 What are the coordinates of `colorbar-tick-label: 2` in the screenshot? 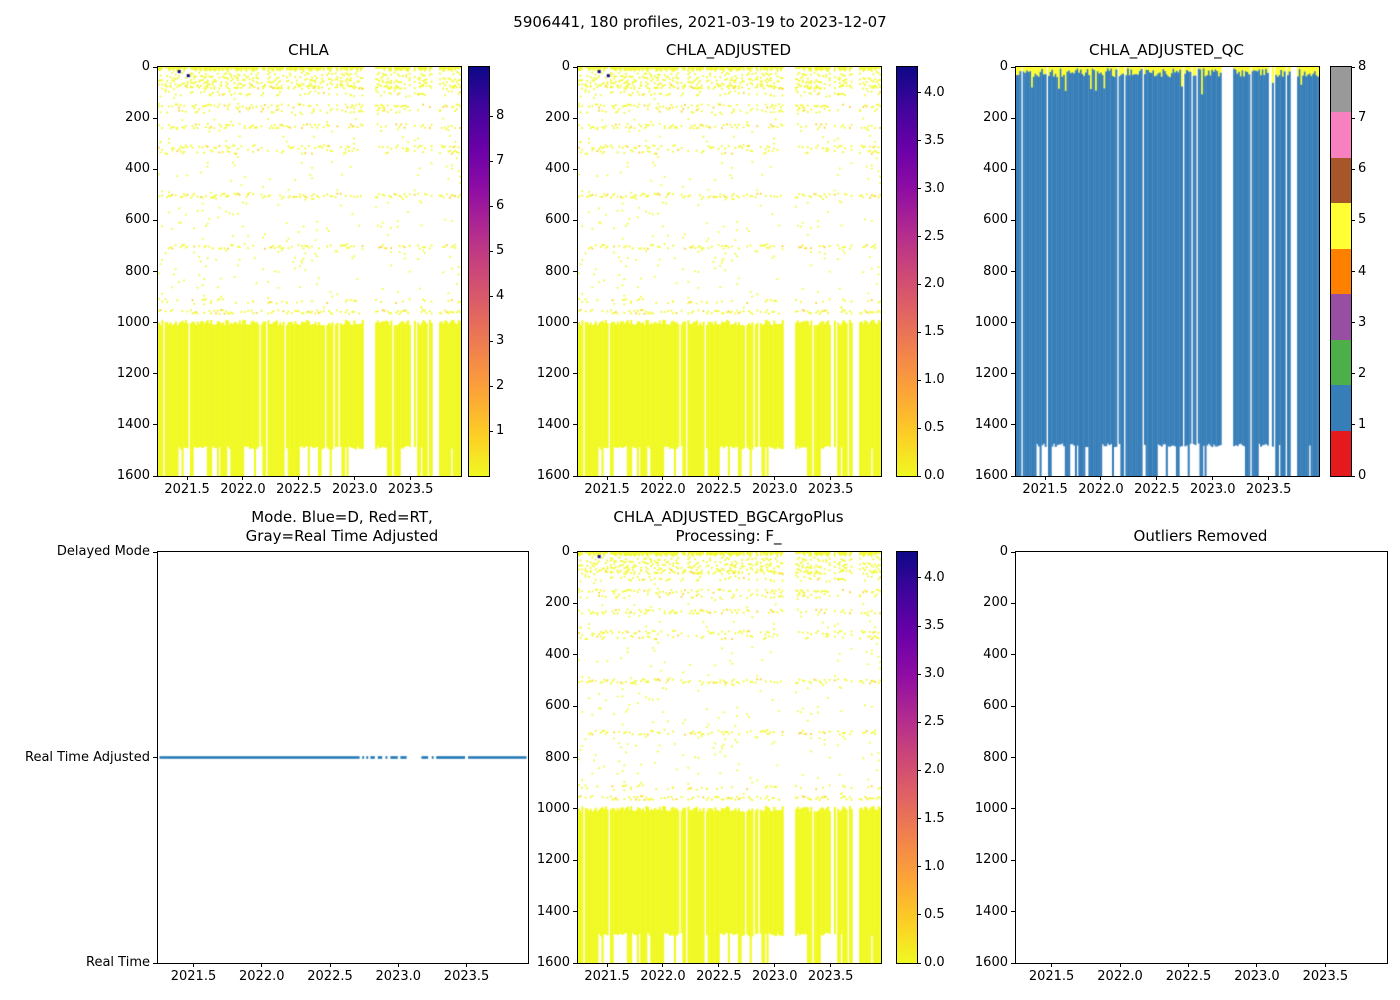 It's located at (1362, 373).